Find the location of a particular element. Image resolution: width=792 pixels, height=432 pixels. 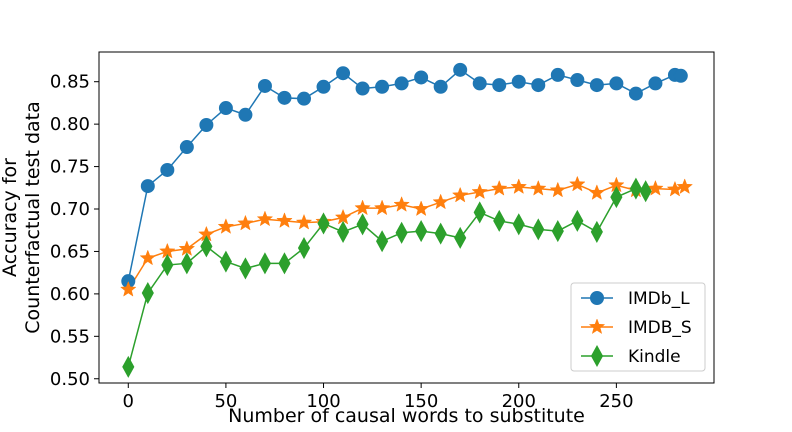

y-tick-label: 0.70 is located at coordinates (70, 209).